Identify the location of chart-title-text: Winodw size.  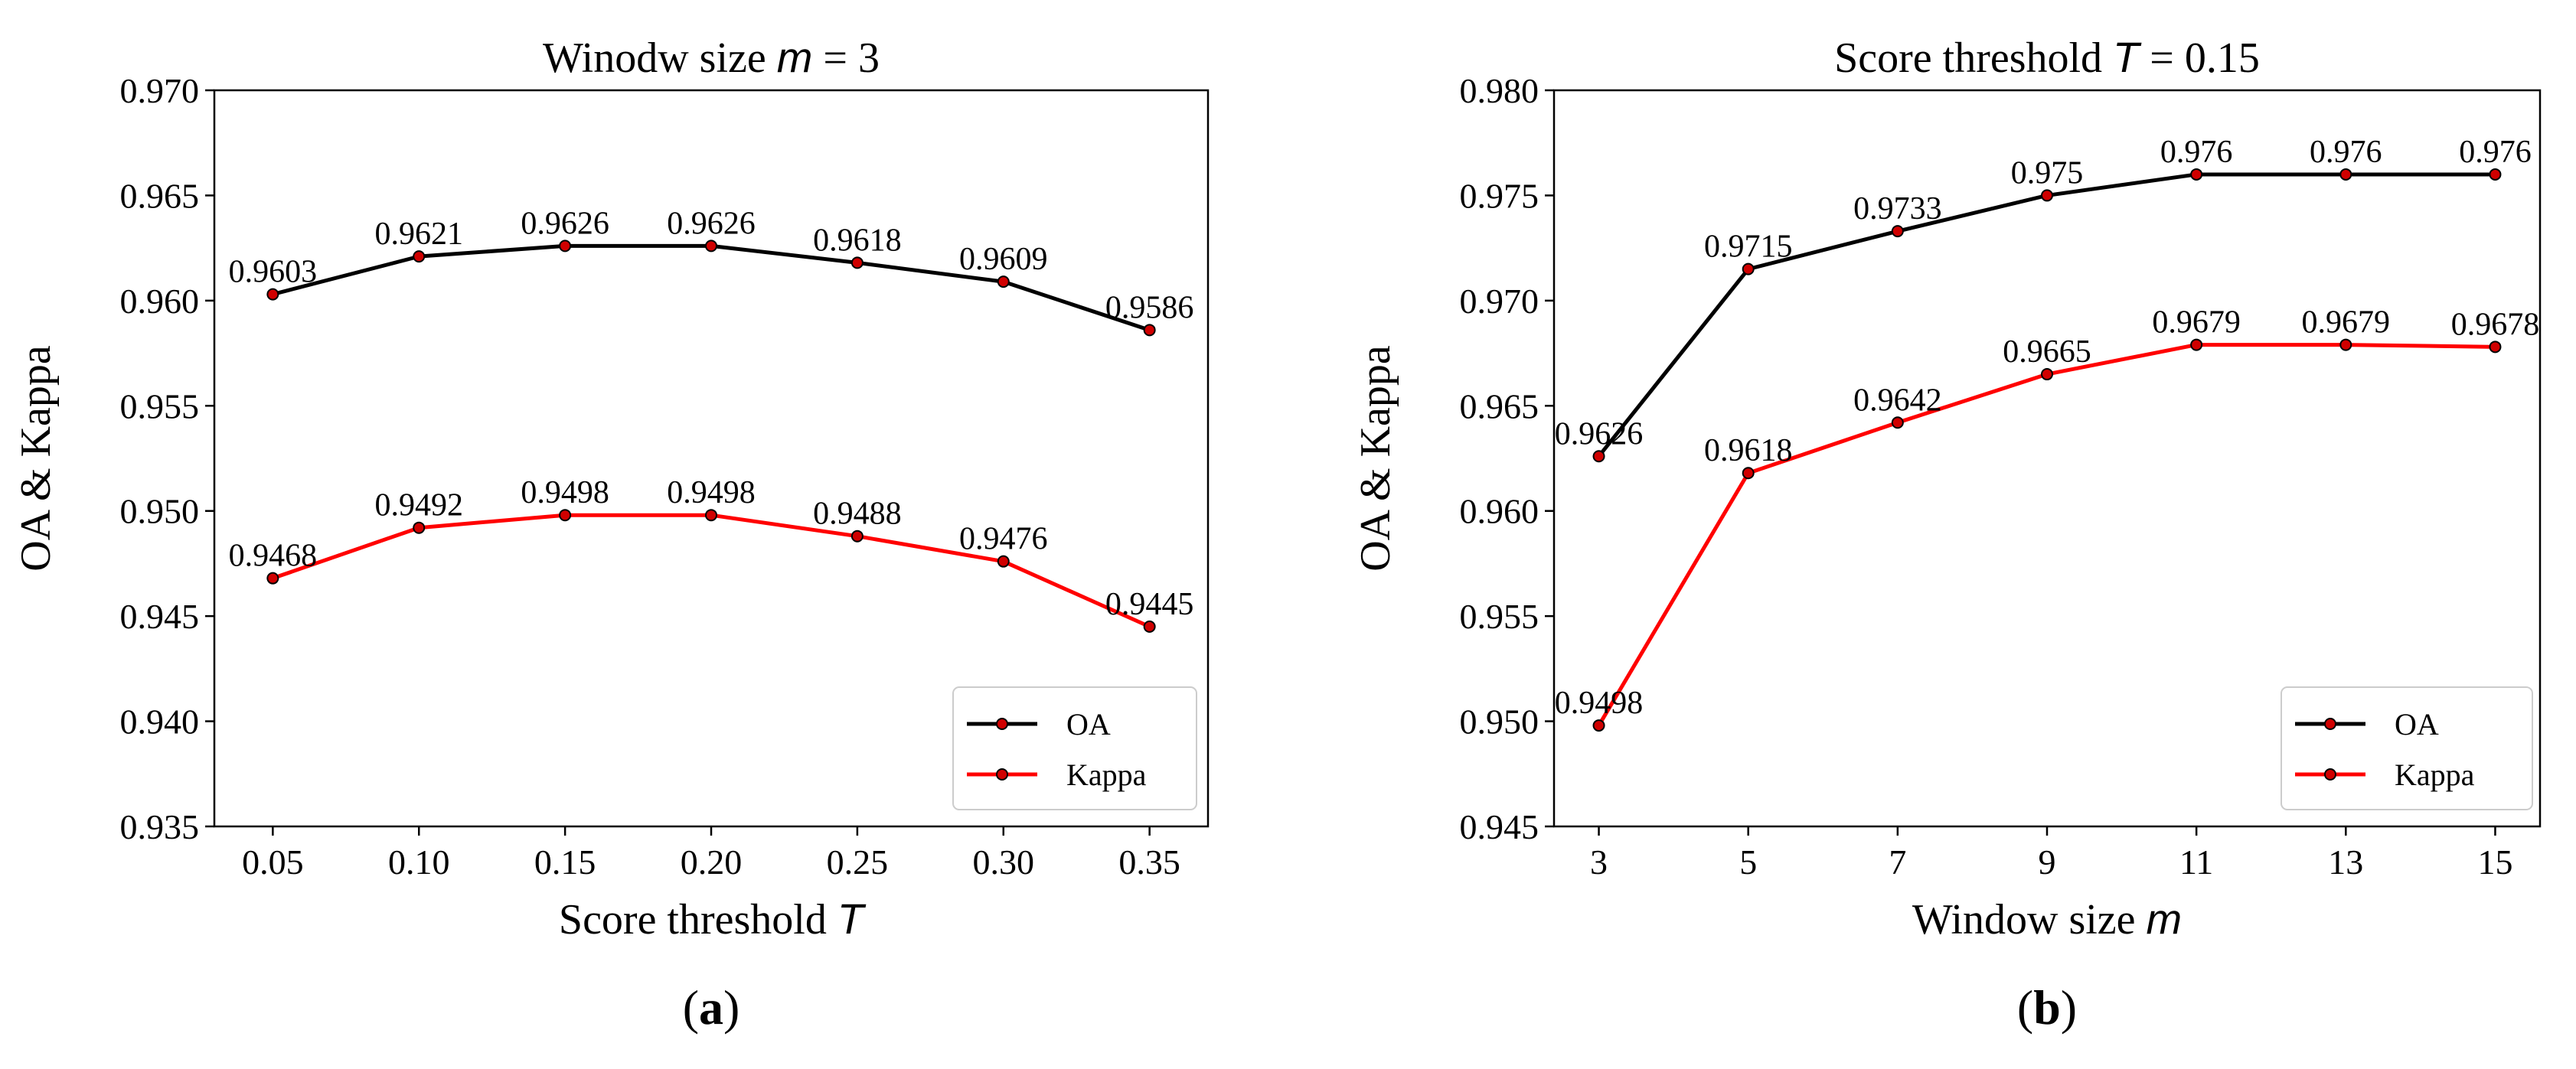
(660, 58).